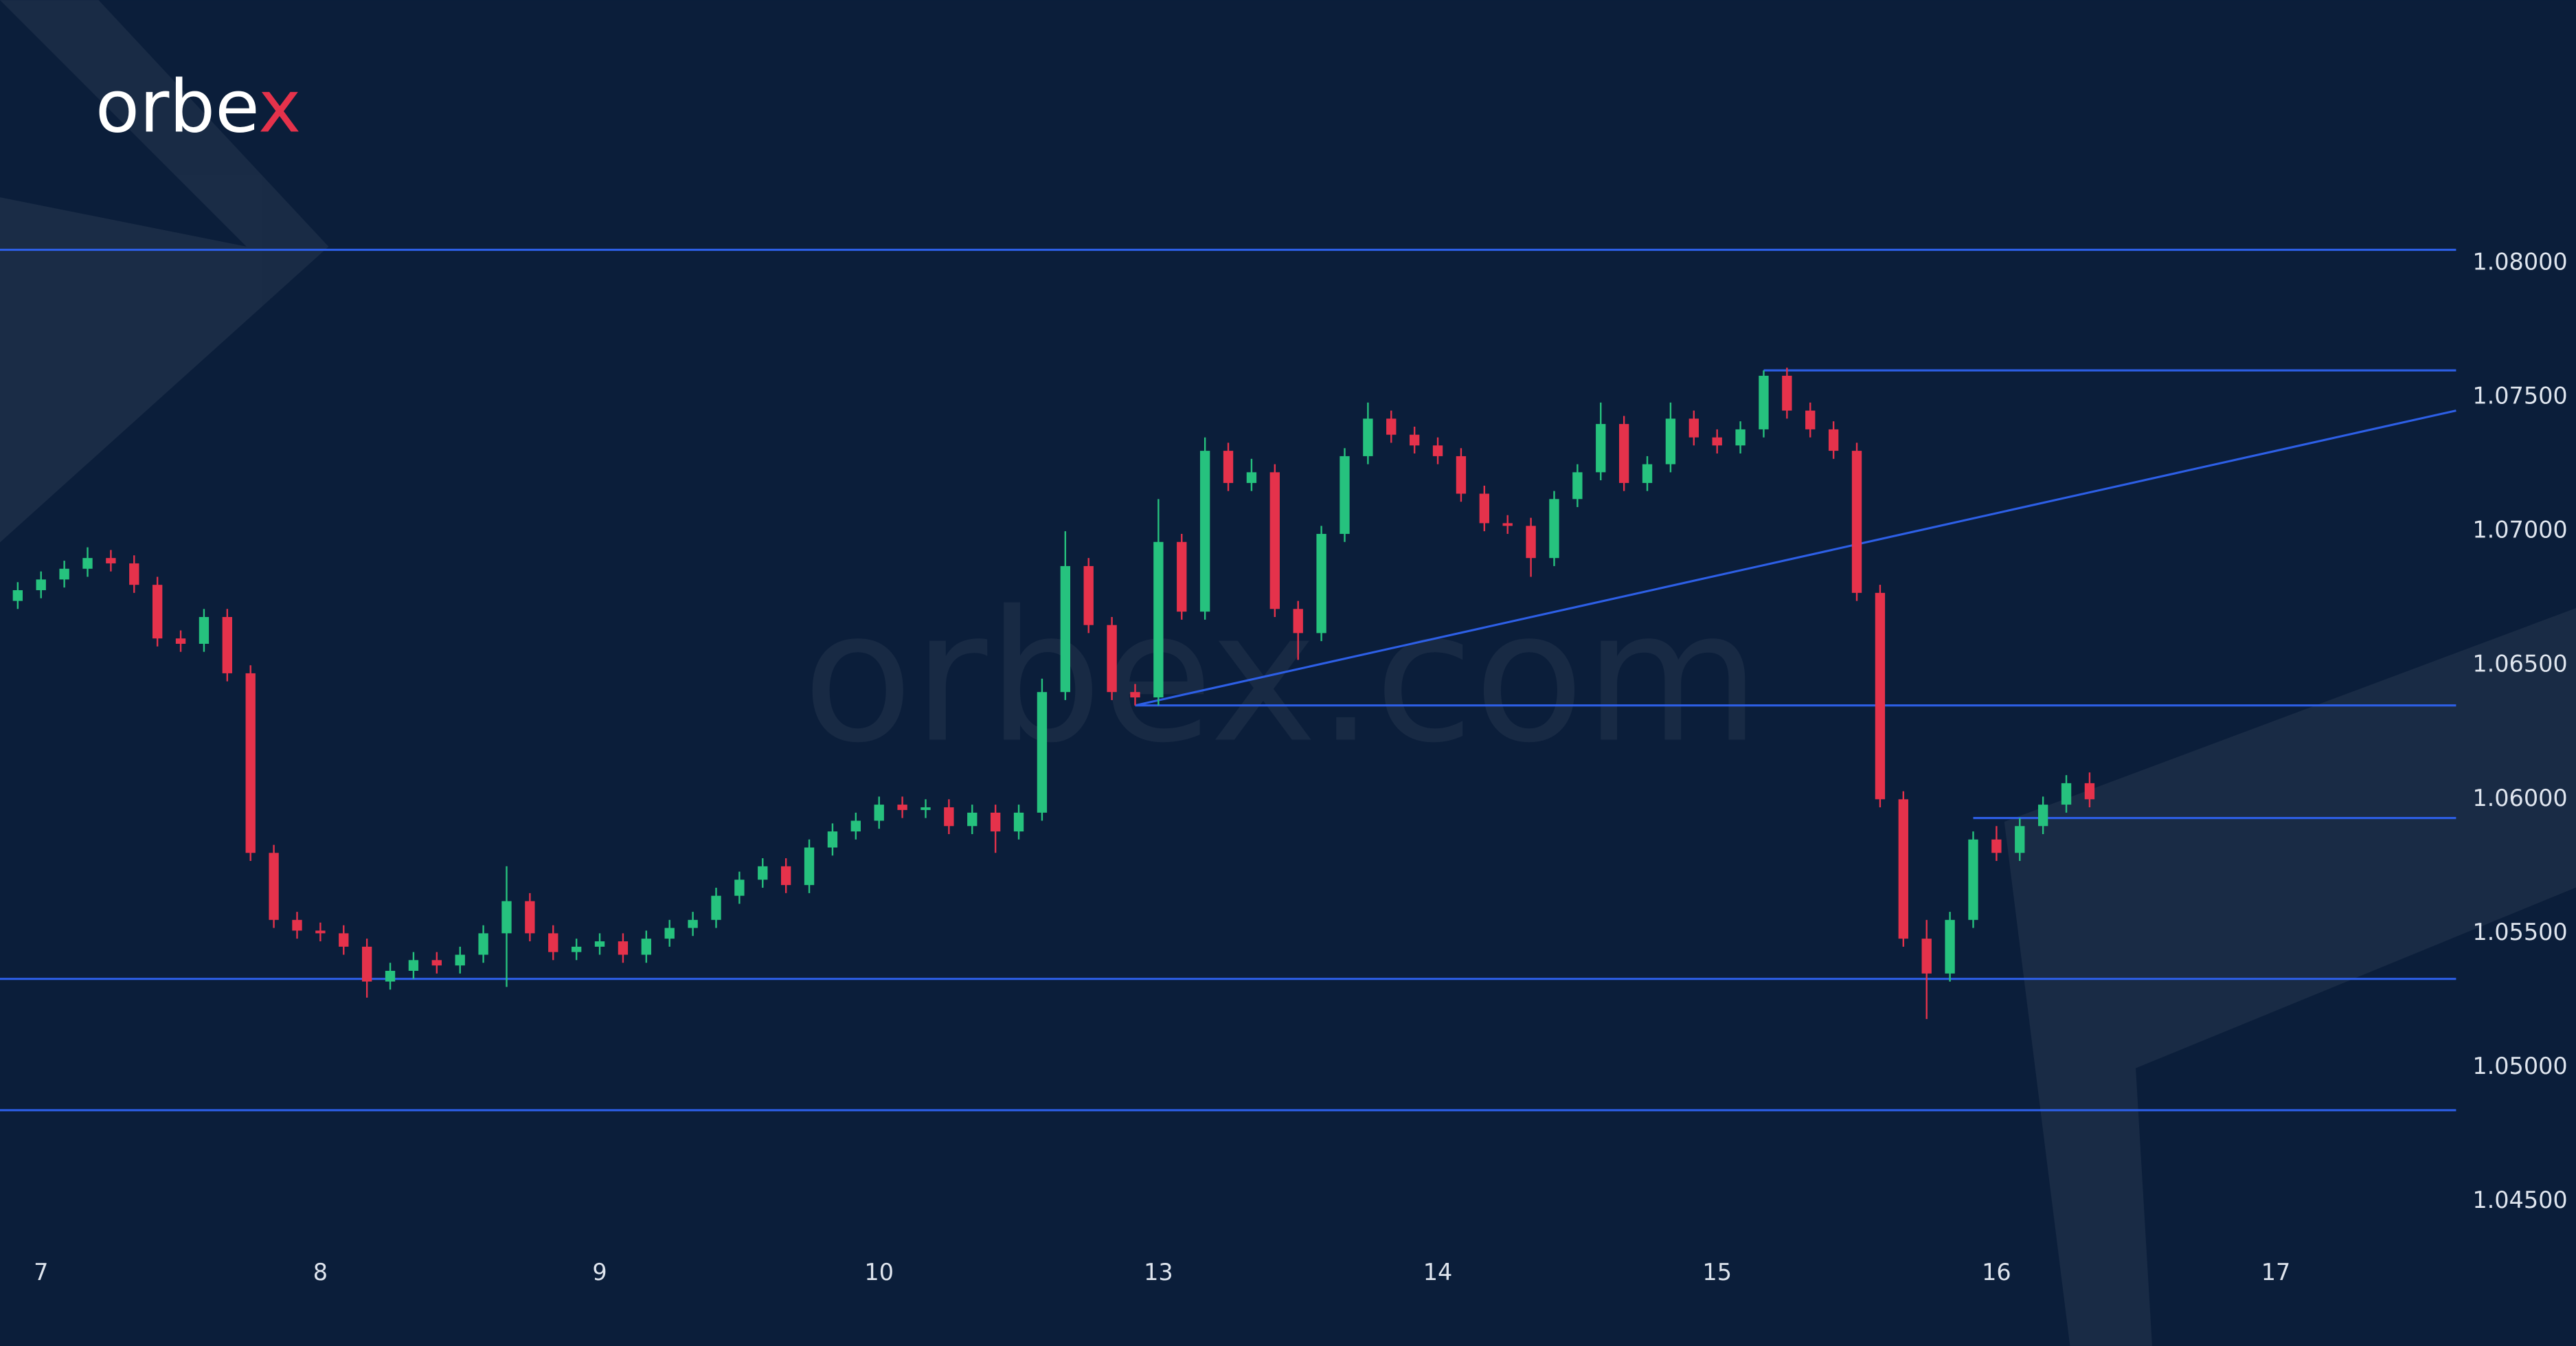 This screenshot has height=1346, width=2576. Describe the element at coordinates (2519, 530) in the screenshot. I see `y-tick-label: 1.07000` at that location.